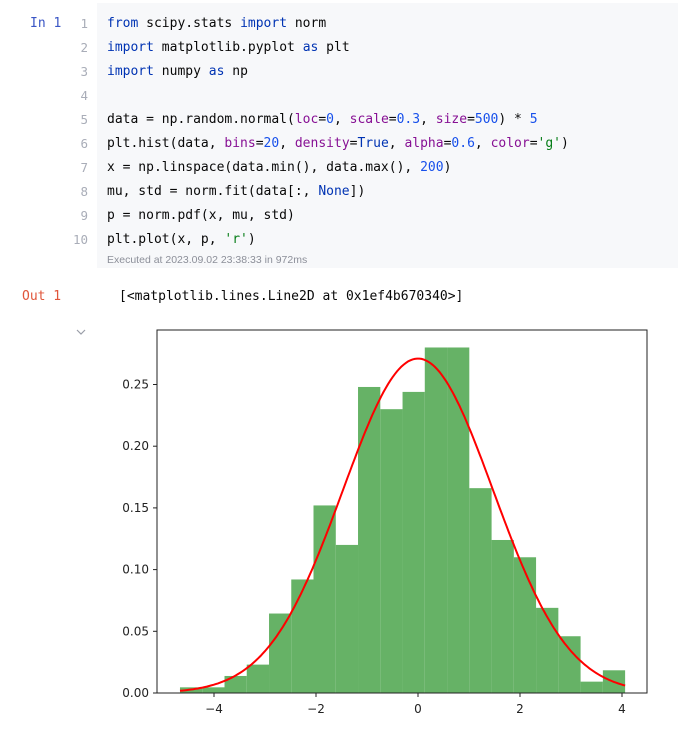  I want to click on code-token: 'r', so click(236, 239).